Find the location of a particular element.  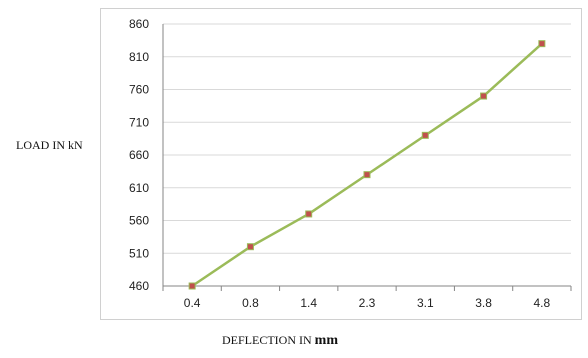

x-tick-label: 0.8 is located at coordinates (250, 303).